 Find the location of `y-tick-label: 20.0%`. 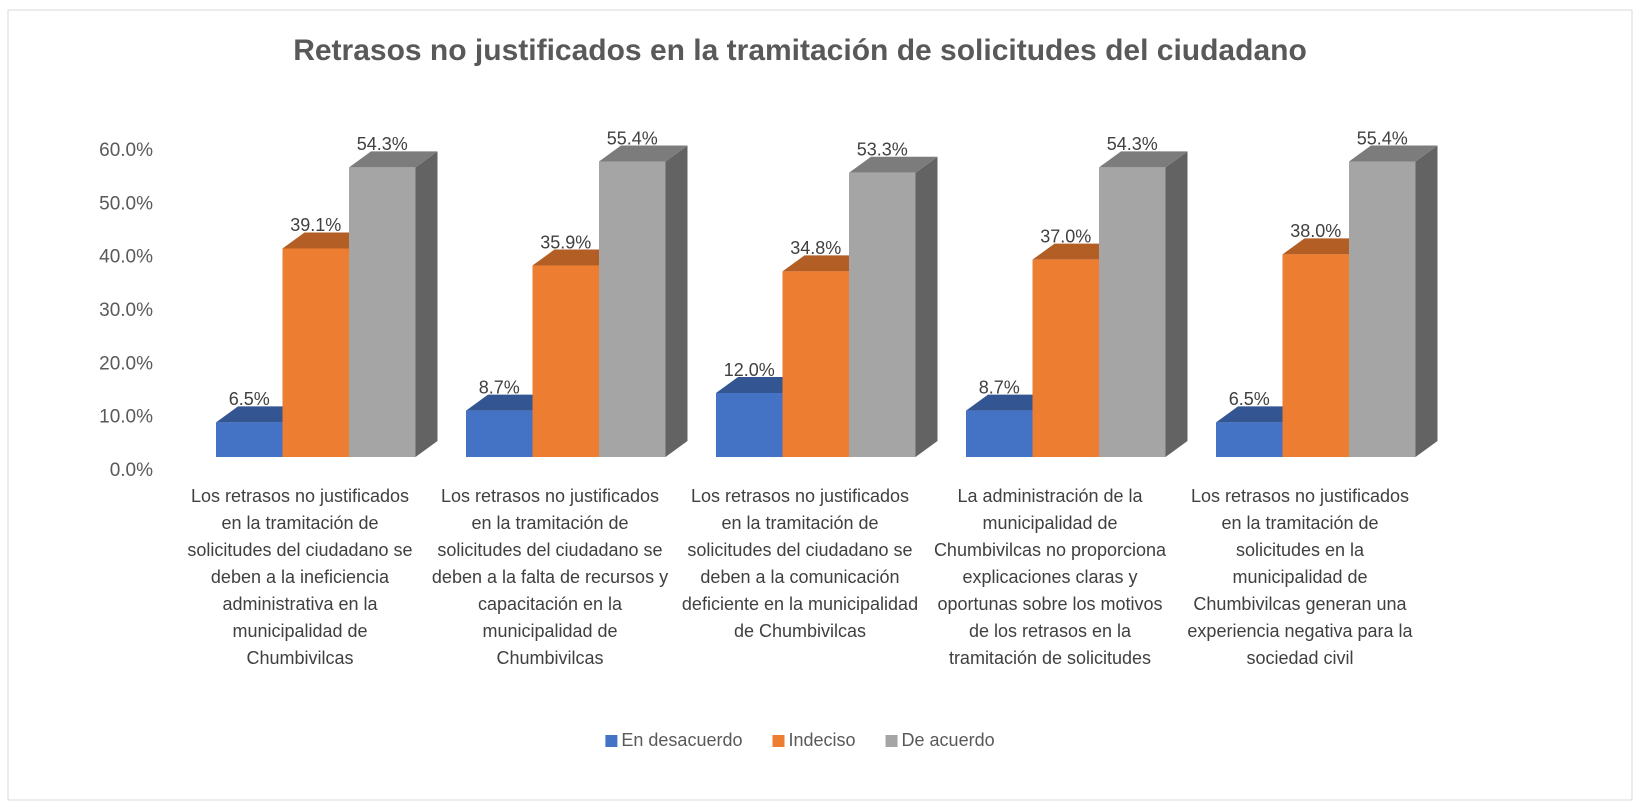

y-tick-label: 20.0% is located at coordinates (126, 363).